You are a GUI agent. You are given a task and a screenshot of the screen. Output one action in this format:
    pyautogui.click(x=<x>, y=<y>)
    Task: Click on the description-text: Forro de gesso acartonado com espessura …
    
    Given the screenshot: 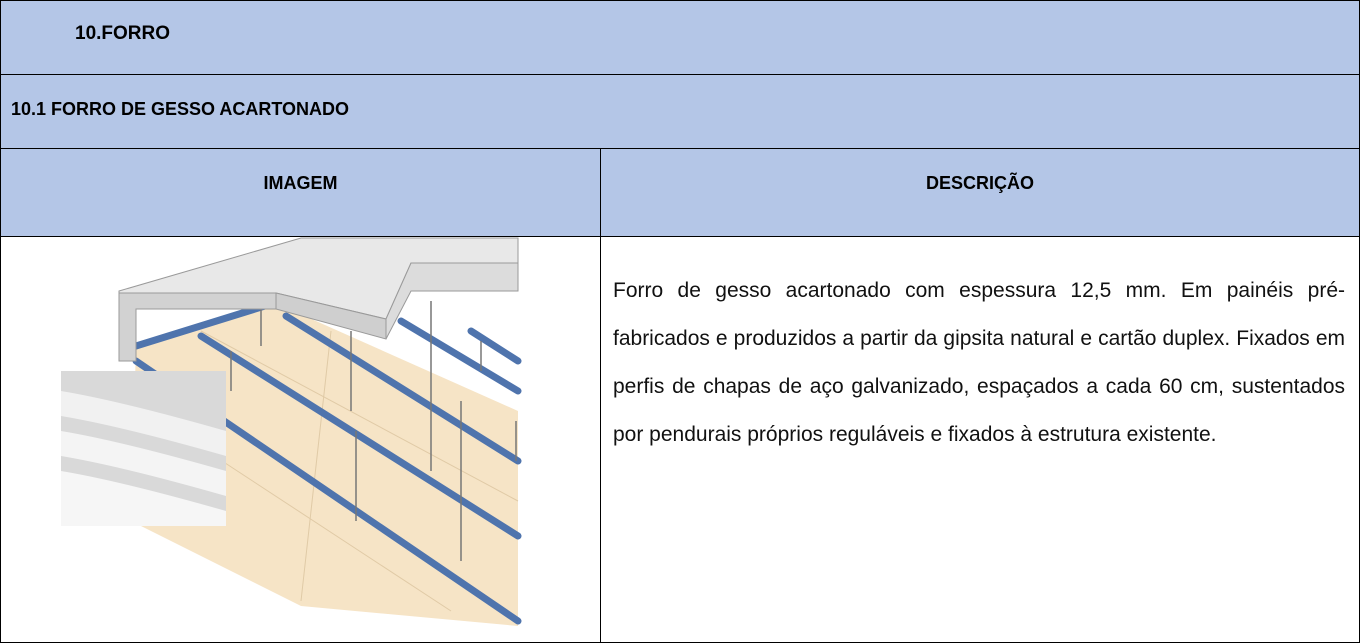 What is the action you would take?
    pyautogui.click(x=979, y=362)
    